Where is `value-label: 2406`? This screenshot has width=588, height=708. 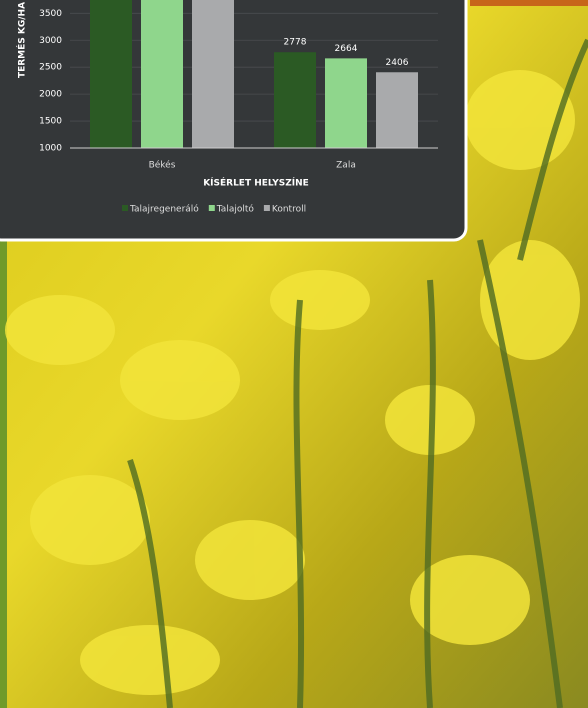 value-label: 2406 is located at coordinates (397, 63).